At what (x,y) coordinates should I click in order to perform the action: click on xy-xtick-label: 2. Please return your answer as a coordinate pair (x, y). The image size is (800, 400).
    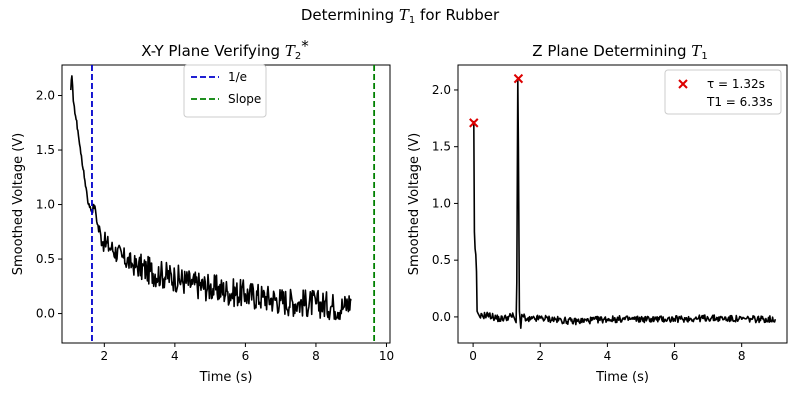
    Looking at the image, I should click on (105, 356).